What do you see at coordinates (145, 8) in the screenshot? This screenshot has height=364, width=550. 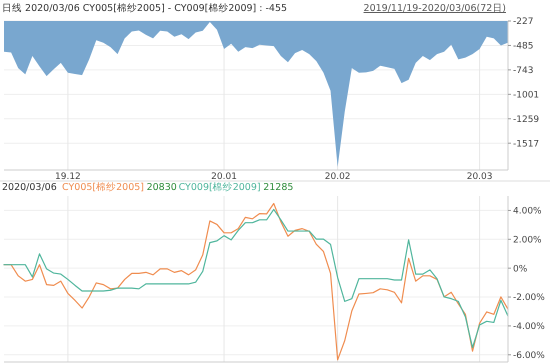 I see `chart-title: 日线 2020/03/06 CY005[棉纱2005] - CY009[棉纱2009] : -455` at bounding box center [145, 8].